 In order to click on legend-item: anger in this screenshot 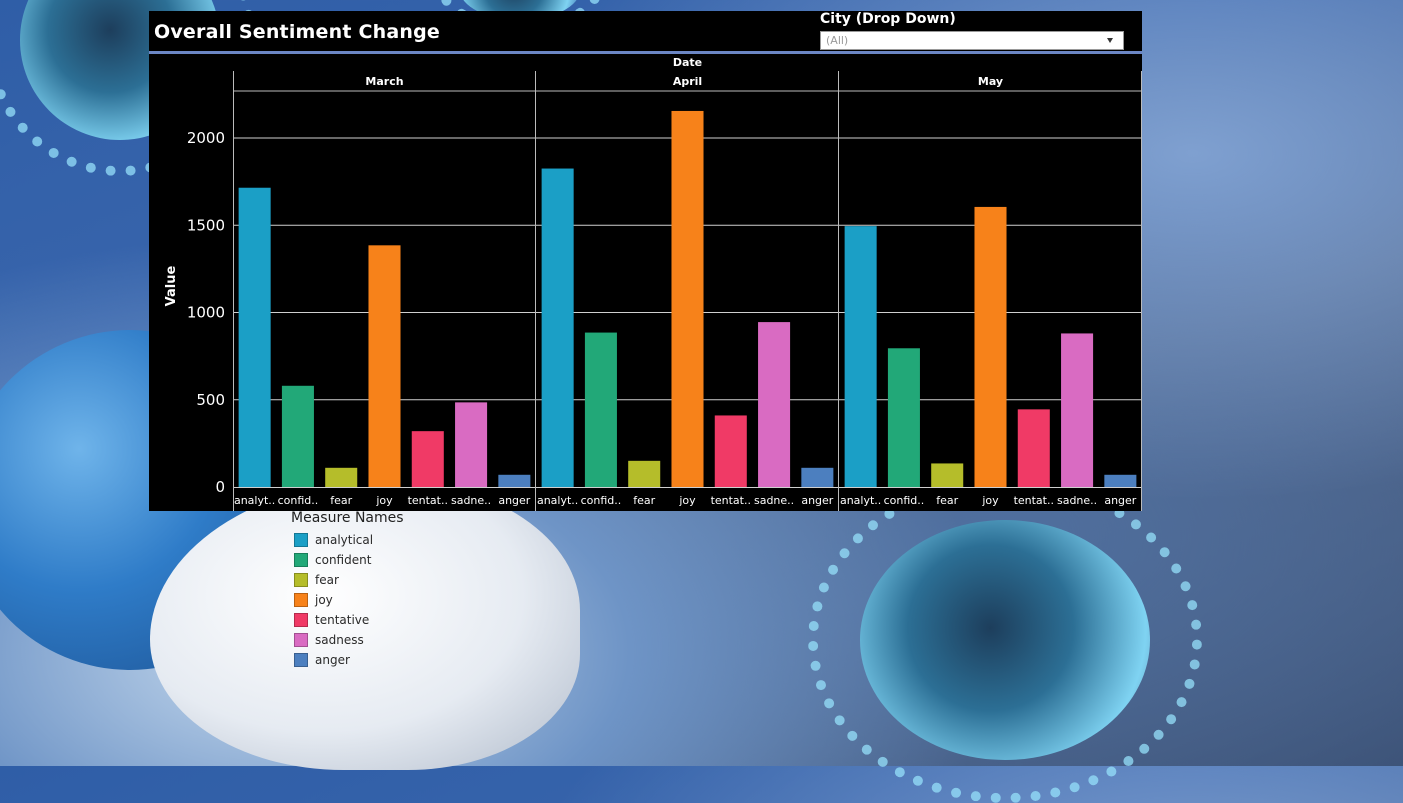, I will do `click(347, 660)`.